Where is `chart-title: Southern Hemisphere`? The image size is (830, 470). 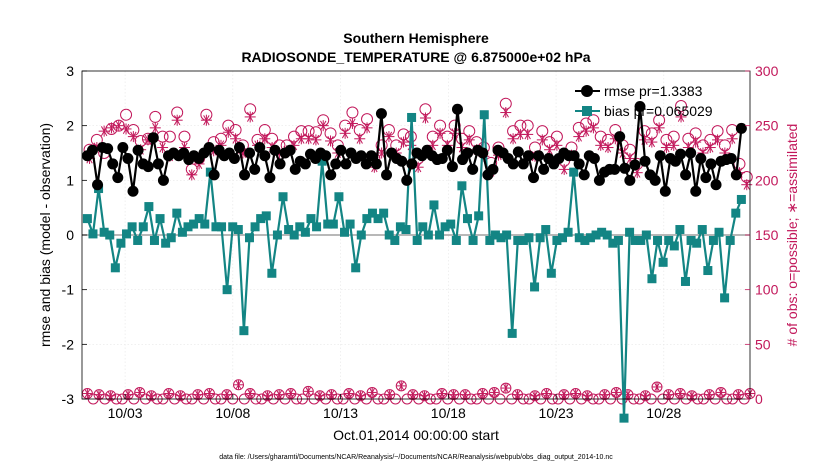 chart-title: Southern Hemisphere is located at coordinates (416, 38).